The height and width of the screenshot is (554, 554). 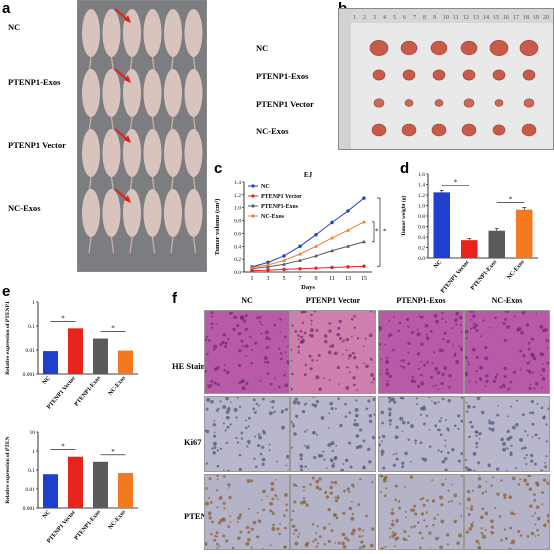 What do you see at coordinates (364, 18) in the screenshot?
I see `ruler-tick: 2` at bounding box center [364, 18].